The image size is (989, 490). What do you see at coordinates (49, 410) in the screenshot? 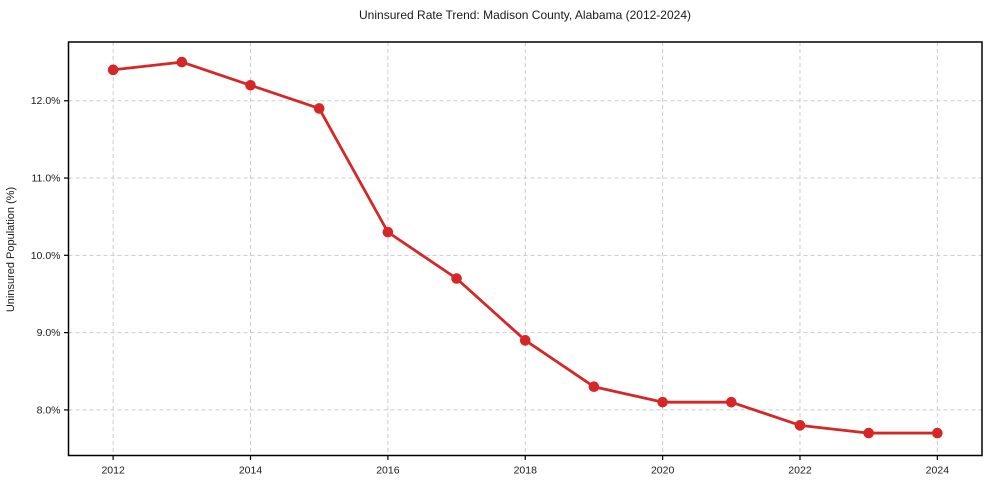
I see `y-tick-label: 8.0%` at bounding box center [49, 410].